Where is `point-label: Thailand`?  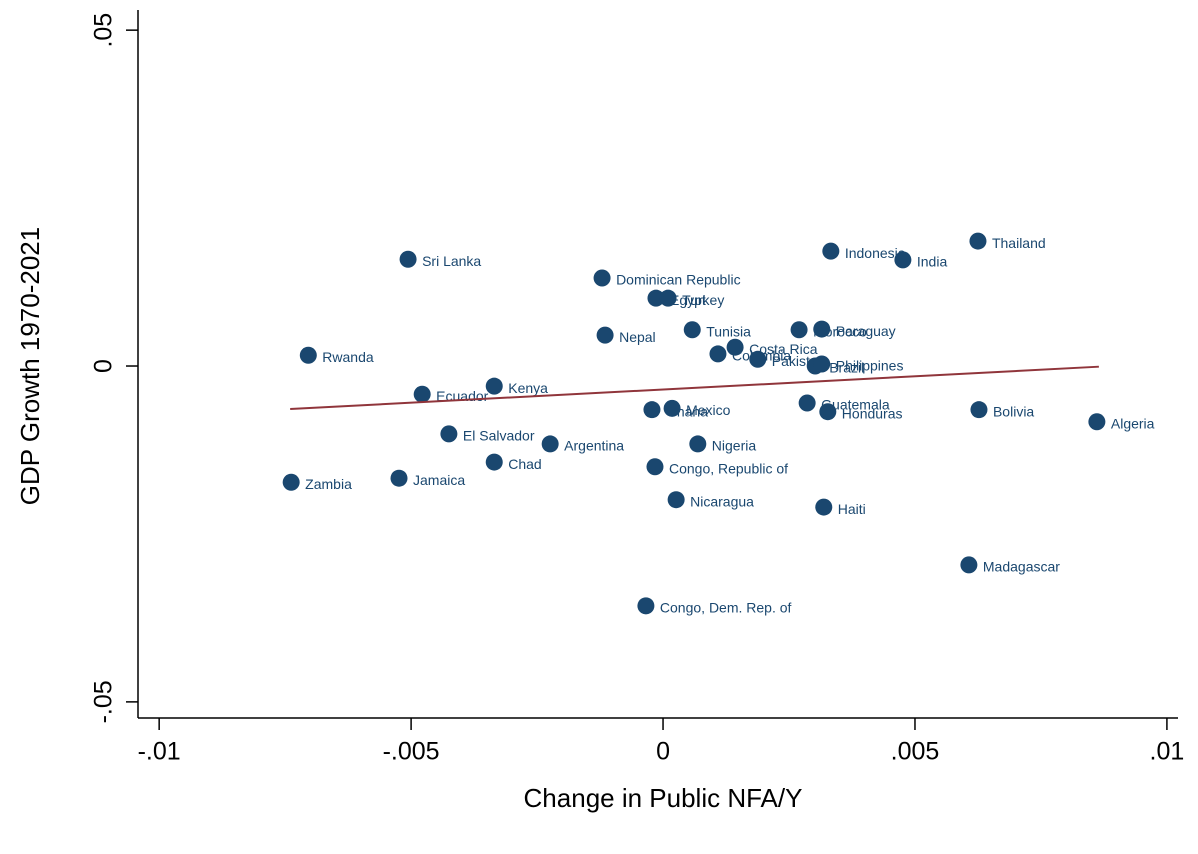
point-label: Thailand is located at coordinates (1019, 243).